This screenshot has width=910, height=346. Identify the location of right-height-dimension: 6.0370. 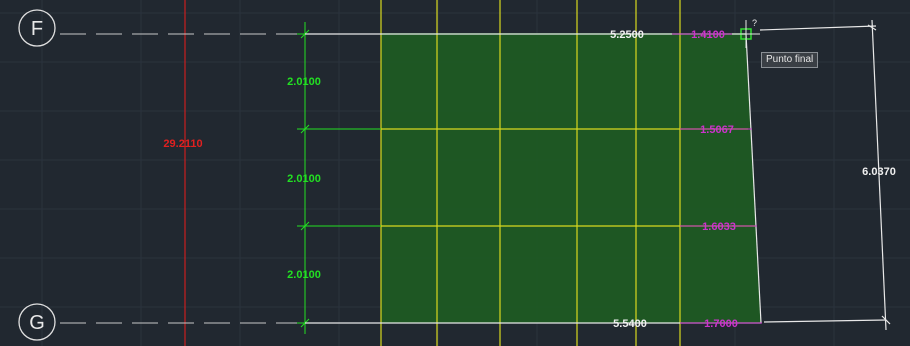
(879, 172).